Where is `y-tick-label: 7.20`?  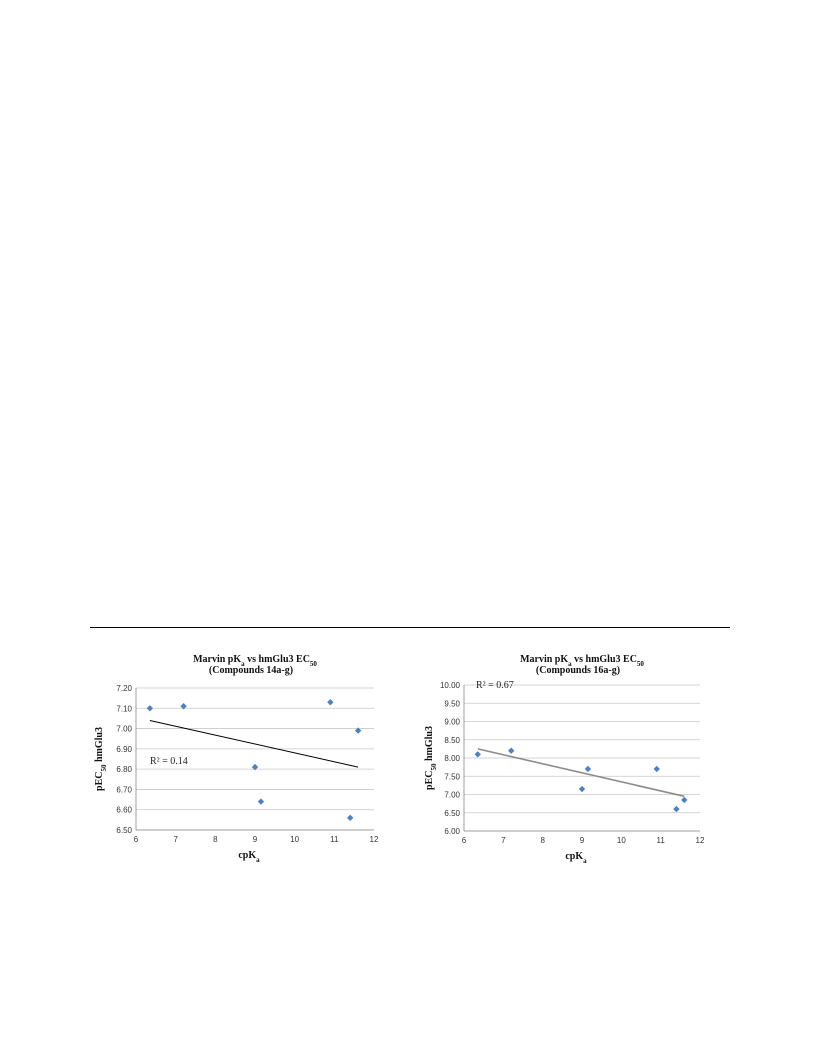
y-tick-label: 7.20 is located at coordinates (124, 688).